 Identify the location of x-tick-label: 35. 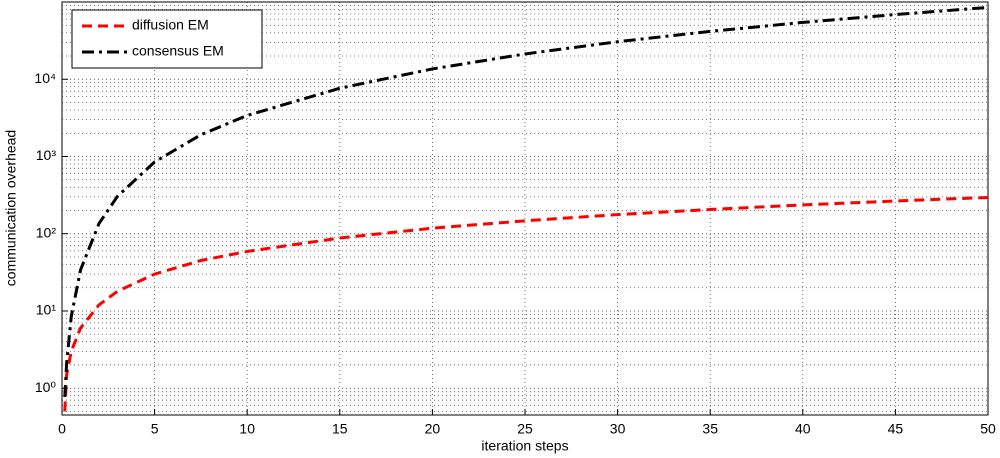
(710, 429).